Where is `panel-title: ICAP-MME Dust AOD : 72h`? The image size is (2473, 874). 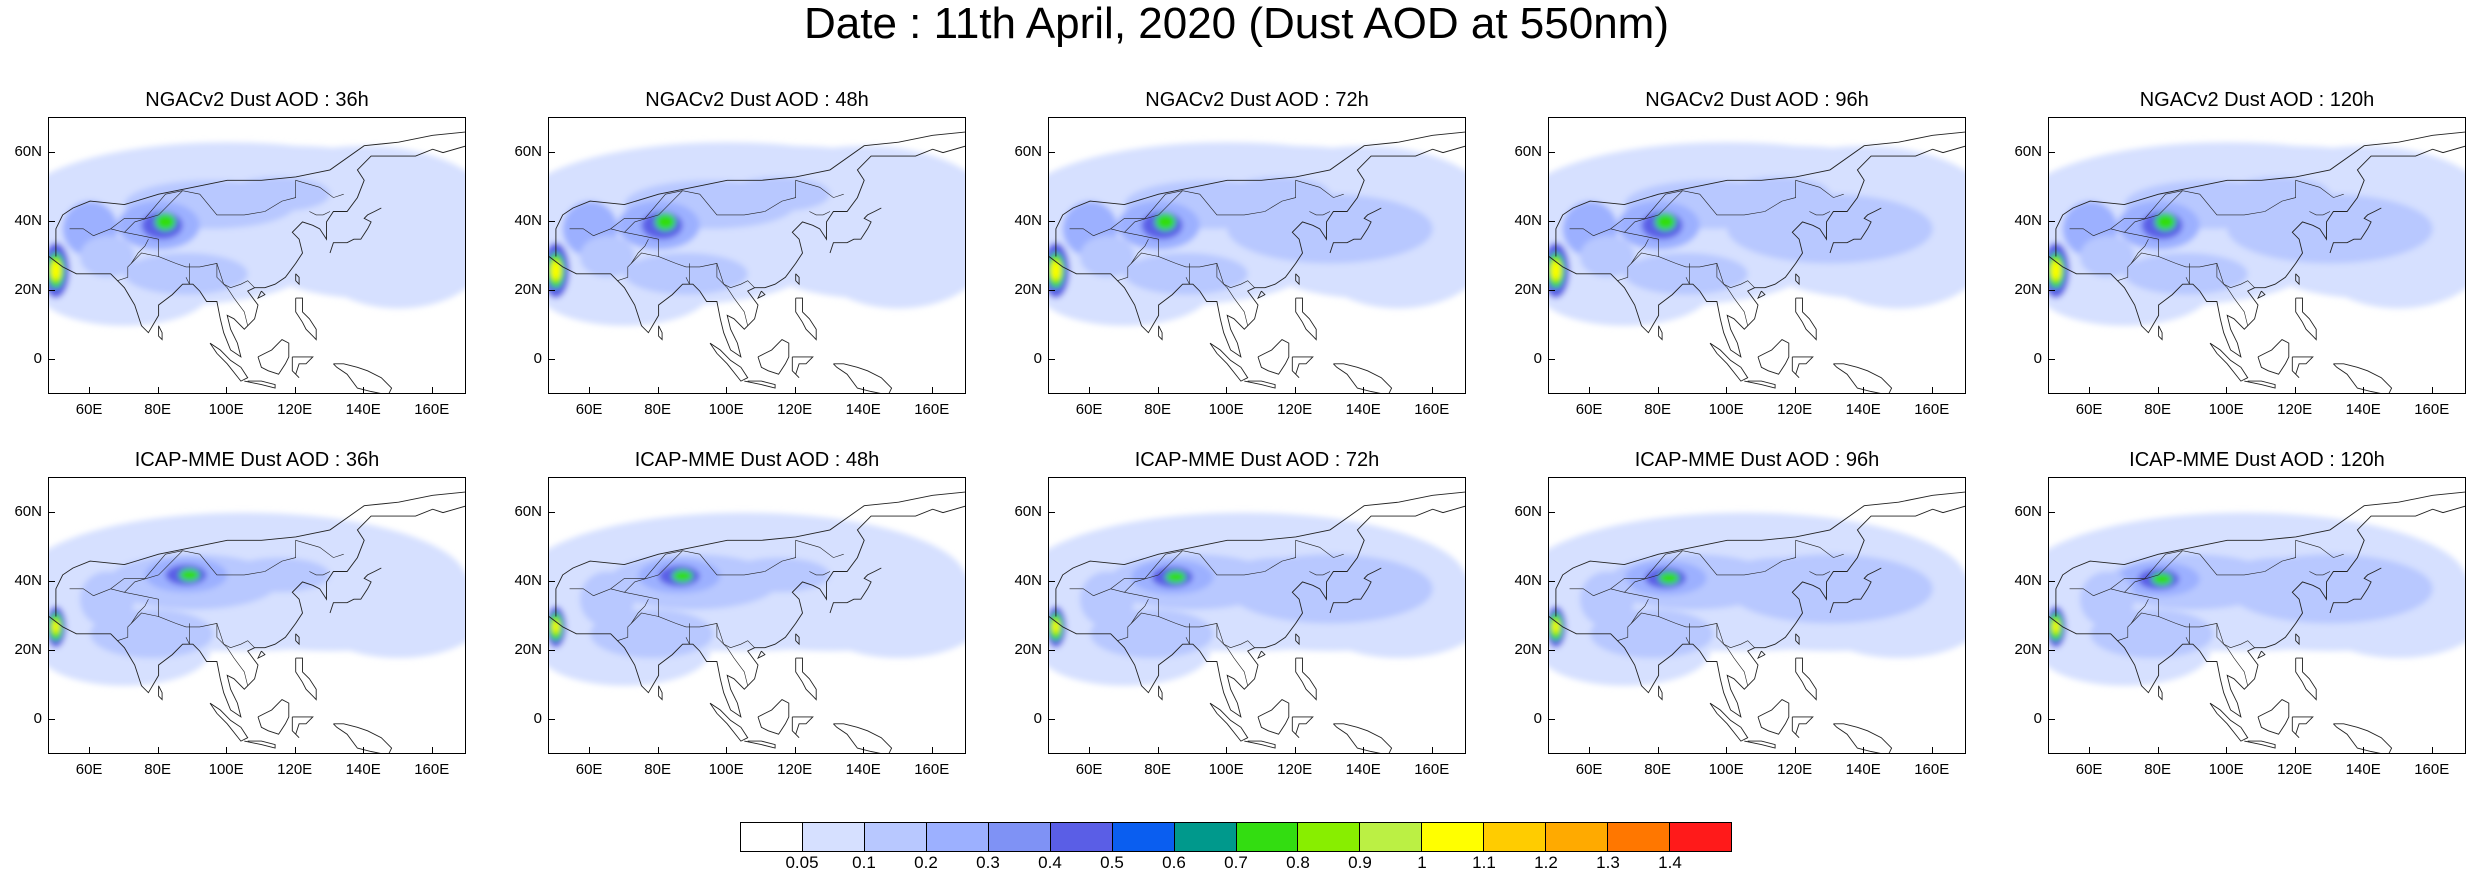 panel-title: ICAP-MME Dust AOD : 72h is located at coordinates (1257, 460).